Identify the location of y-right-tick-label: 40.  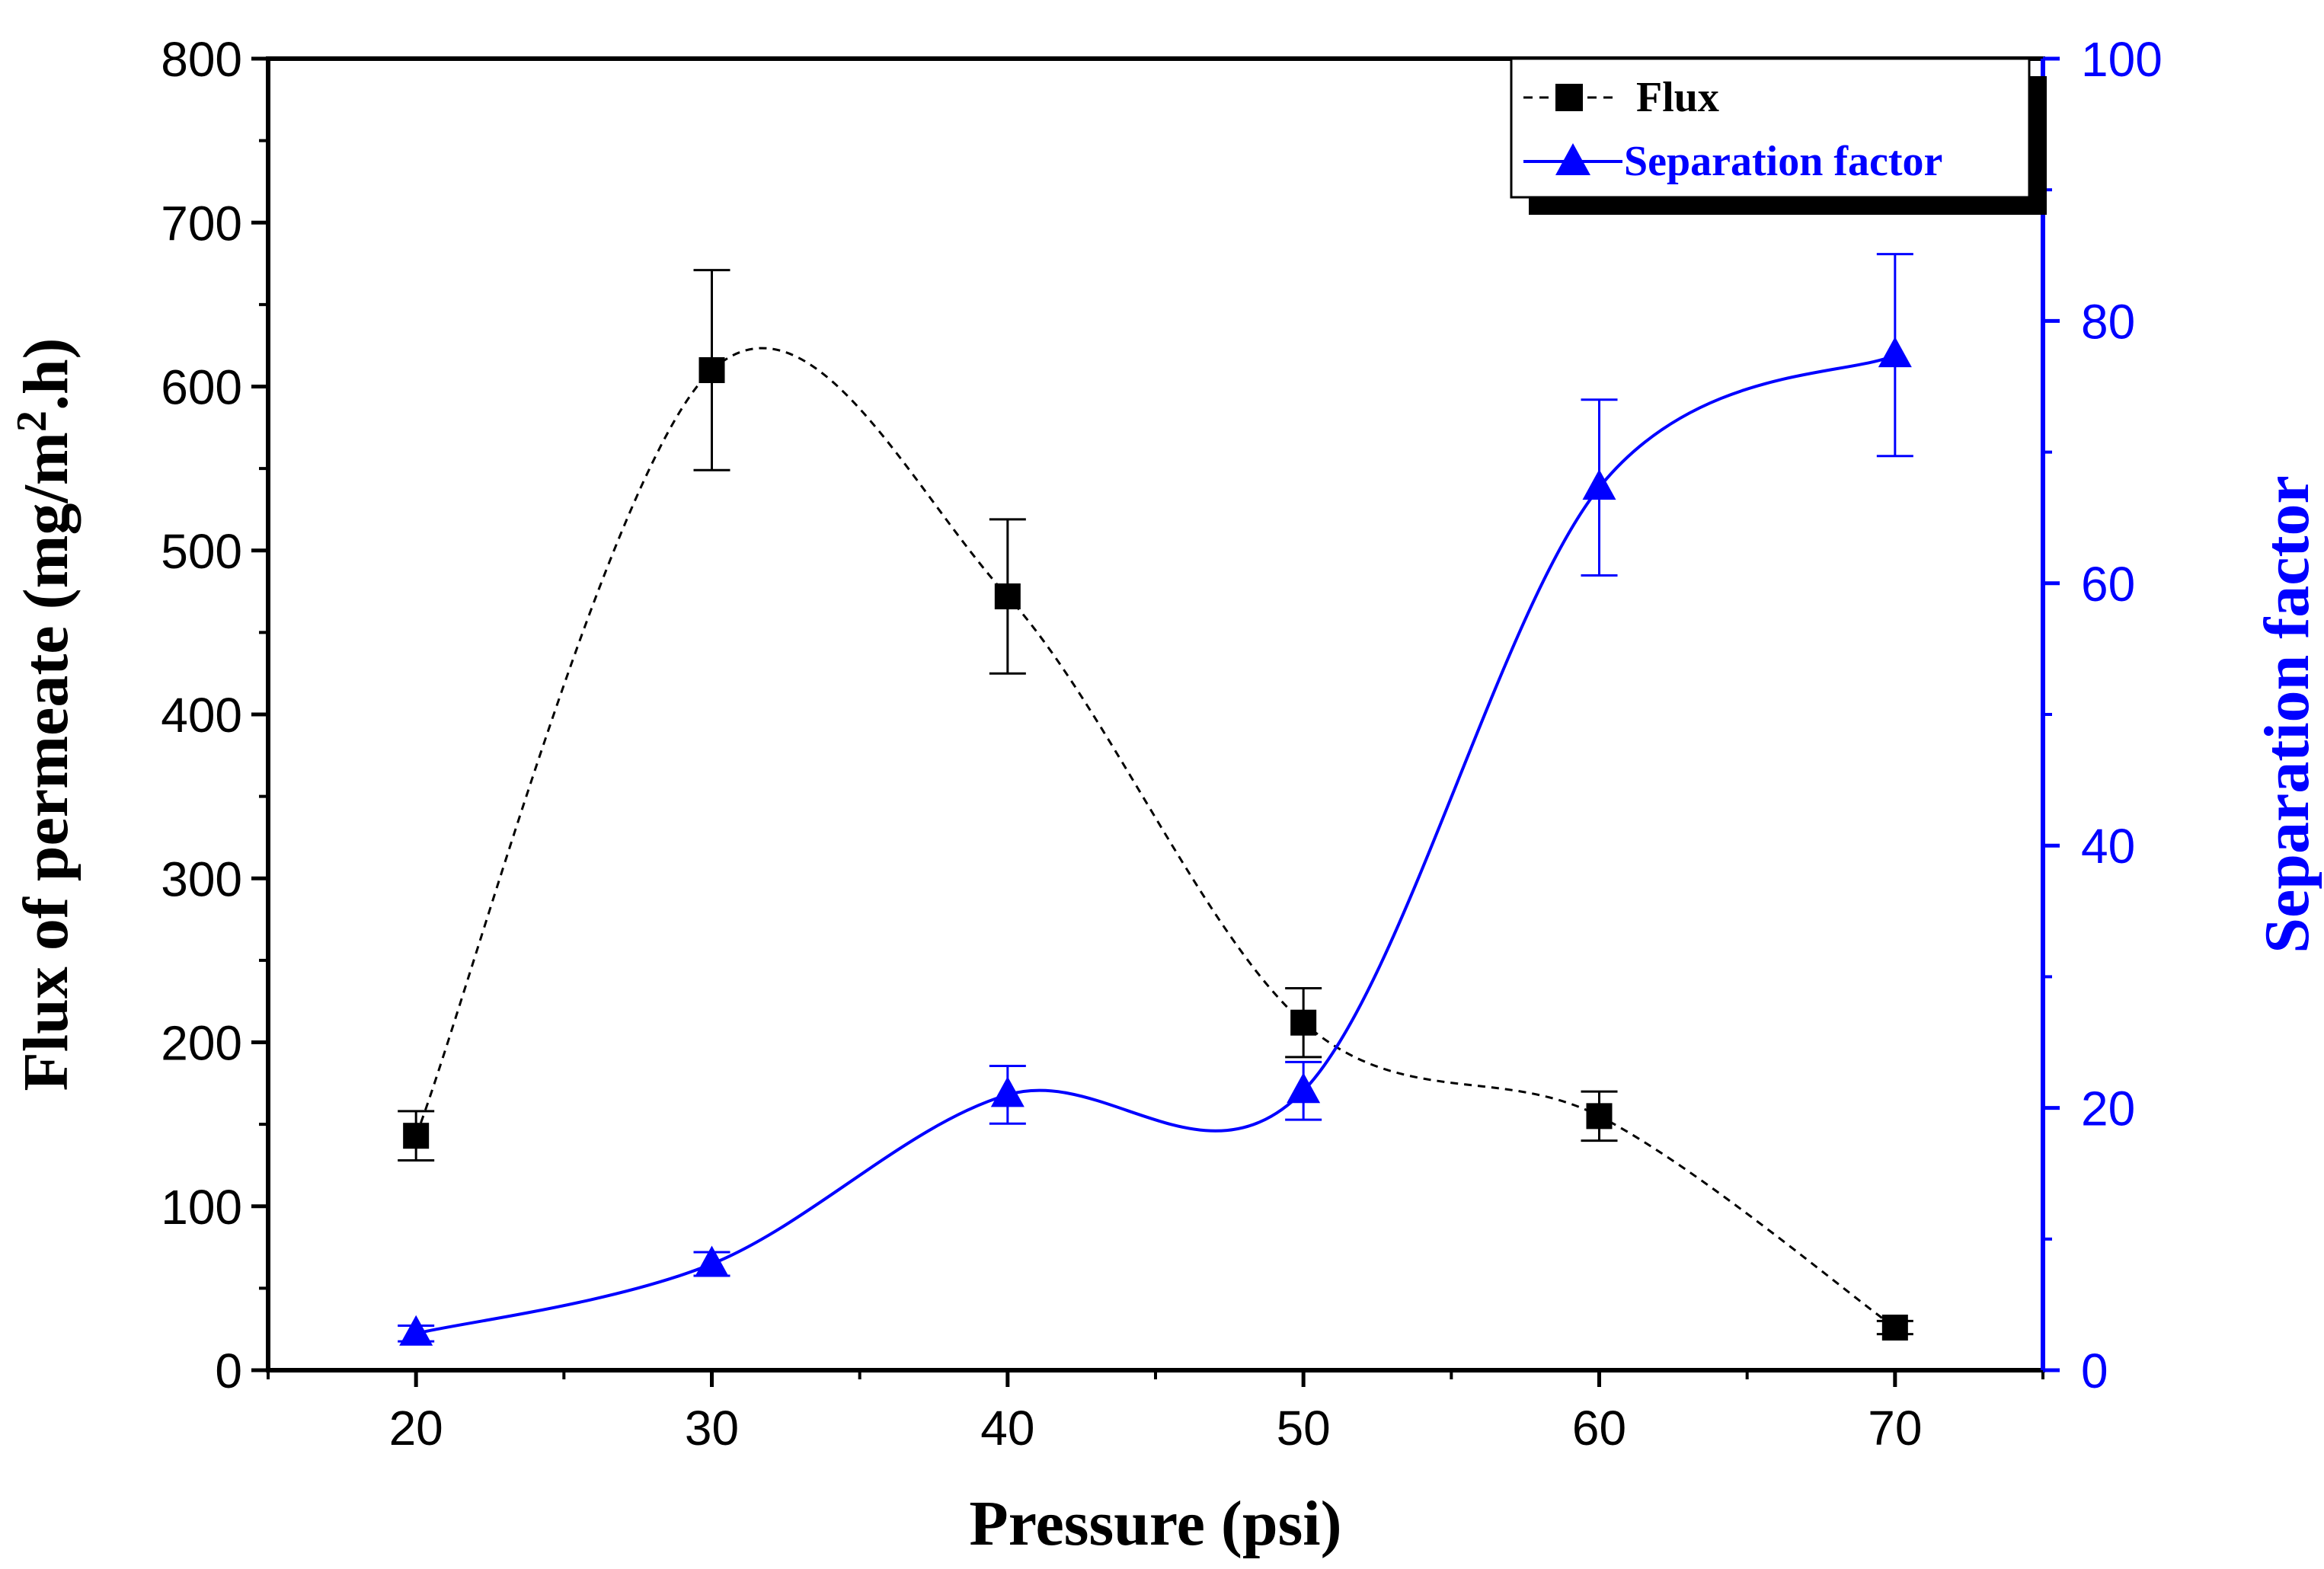
(2108, 847).